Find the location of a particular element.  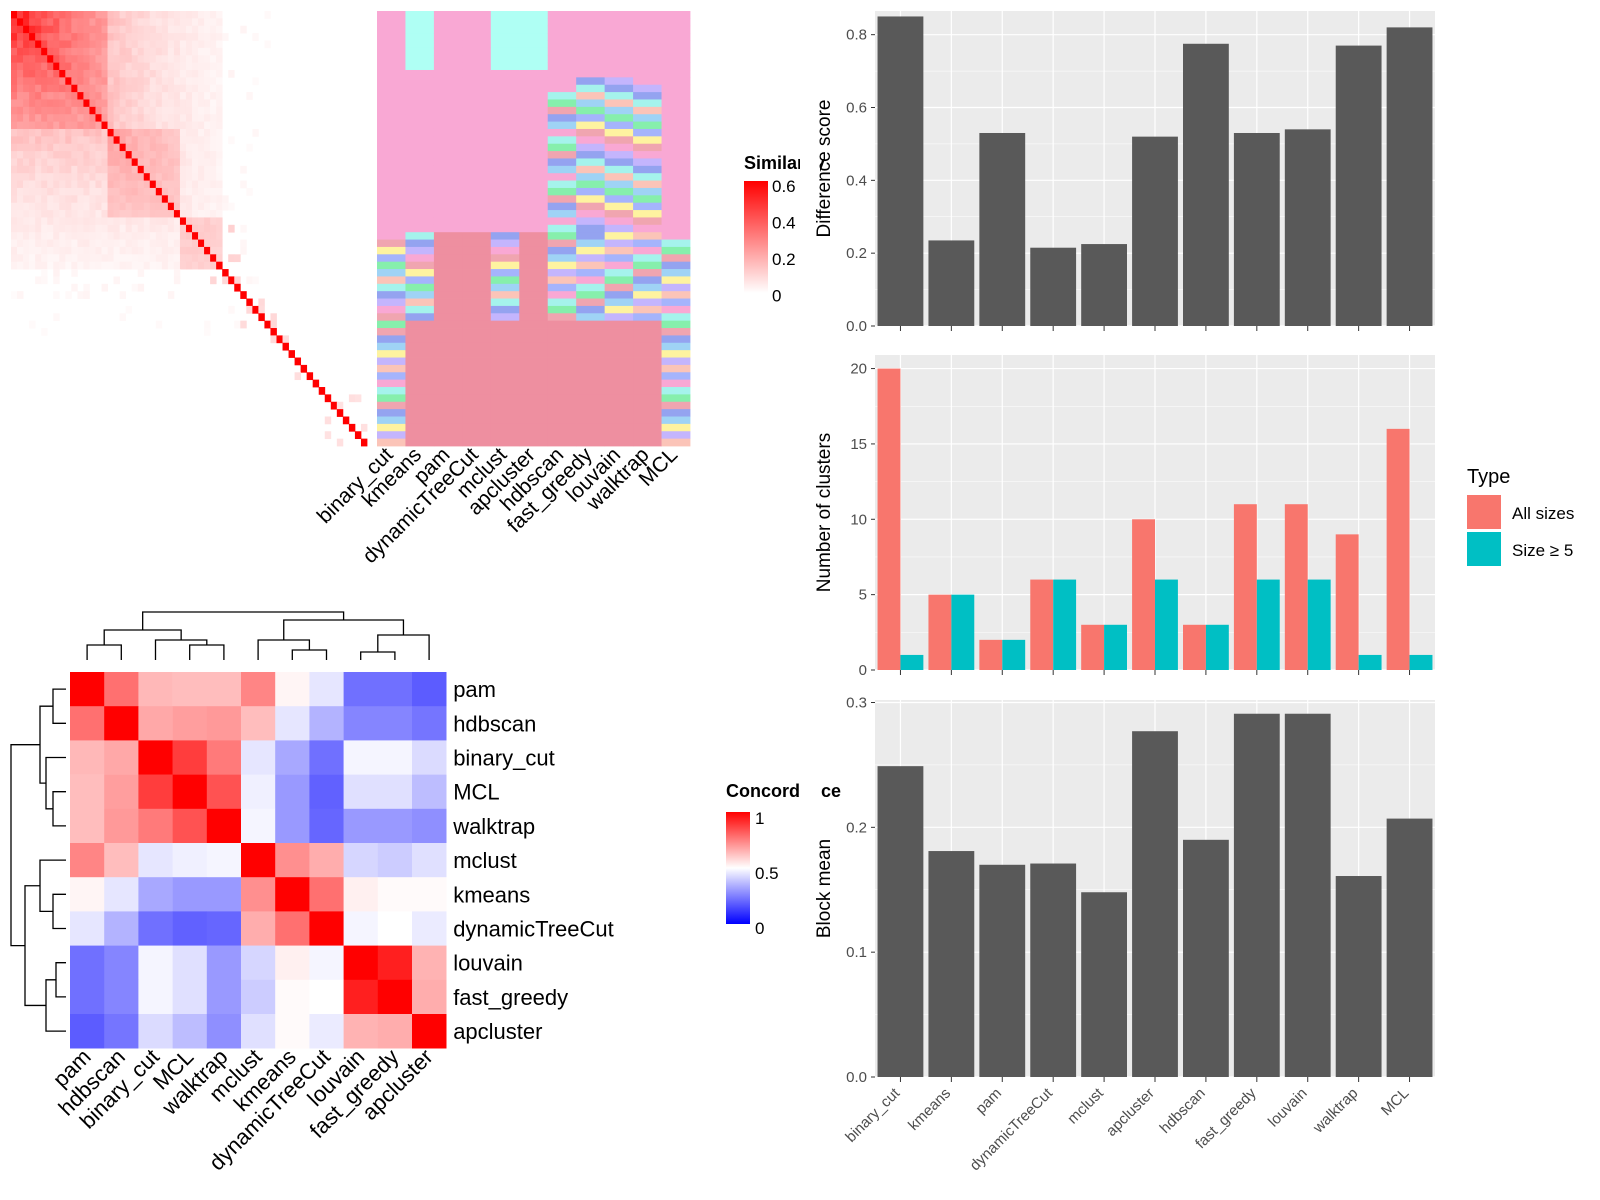

concordance-row-label: kmeans is located at coordinates (491, 894).